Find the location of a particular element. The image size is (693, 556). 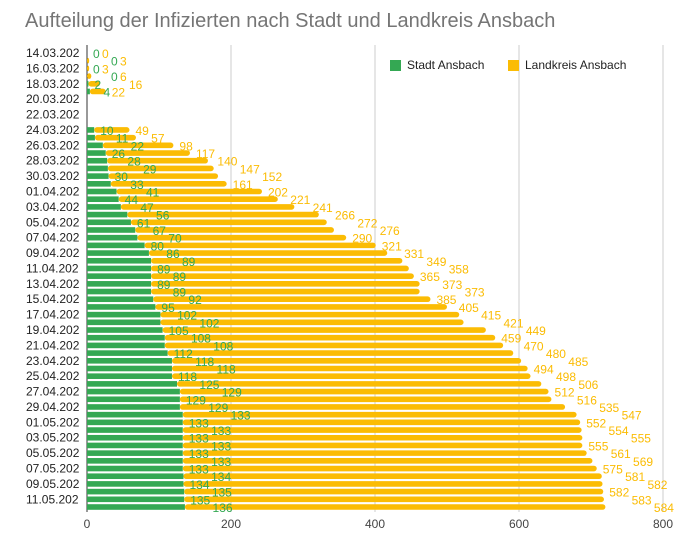

y-tick-label: 30.03.202 is located at coordinates (53, 176).